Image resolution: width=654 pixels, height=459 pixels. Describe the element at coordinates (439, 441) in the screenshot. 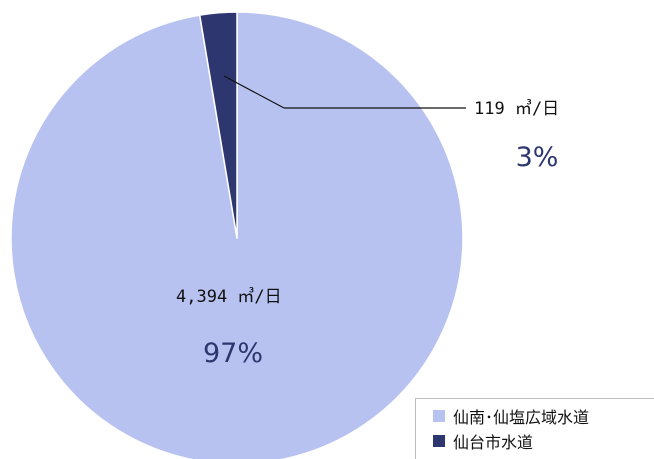

I see `legend-swatch-sendai` at that location.